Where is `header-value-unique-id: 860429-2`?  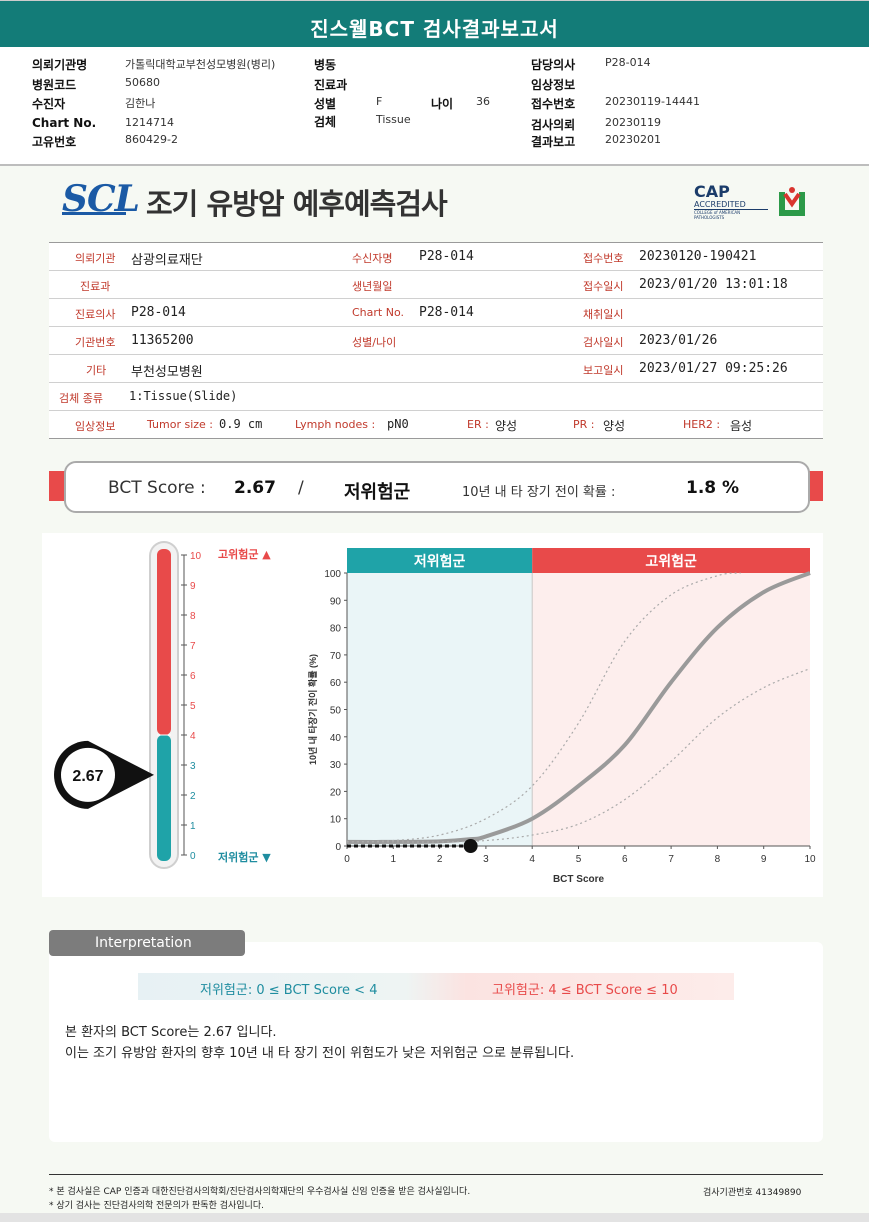 header-value-unique-id: 860429-2 is located at coordinates (151, 139).